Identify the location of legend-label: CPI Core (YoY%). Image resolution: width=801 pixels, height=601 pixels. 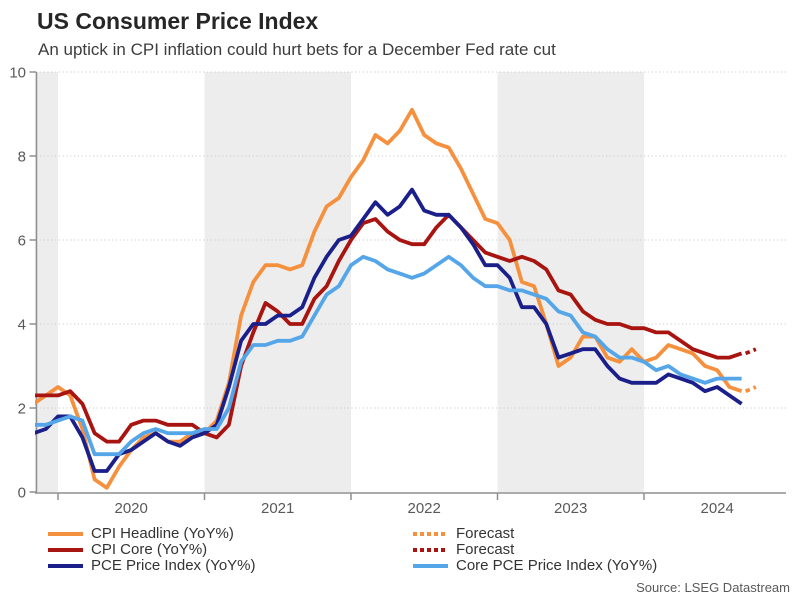
(149, 549).